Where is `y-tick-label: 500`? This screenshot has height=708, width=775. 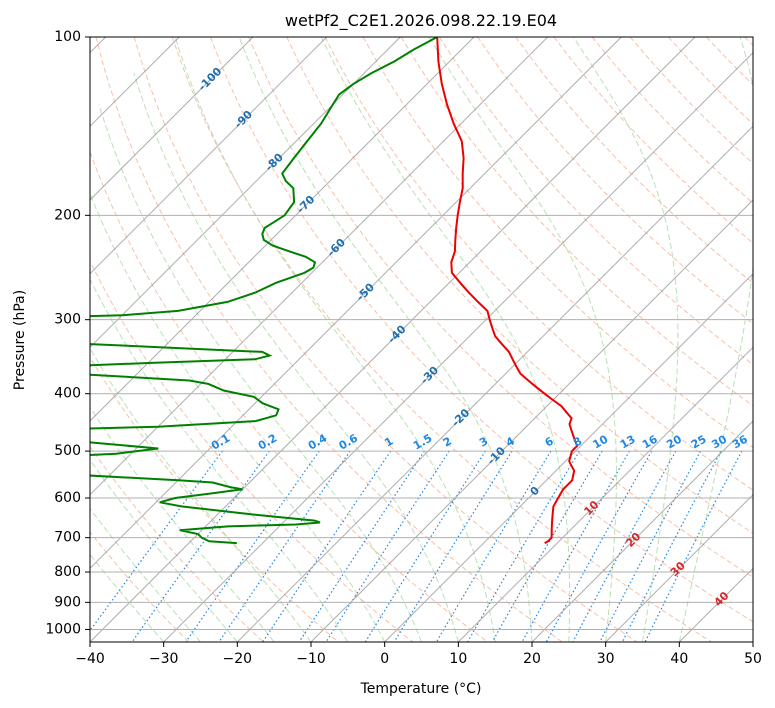
y-tick-label: 500 is located at coordinates (67, 451).